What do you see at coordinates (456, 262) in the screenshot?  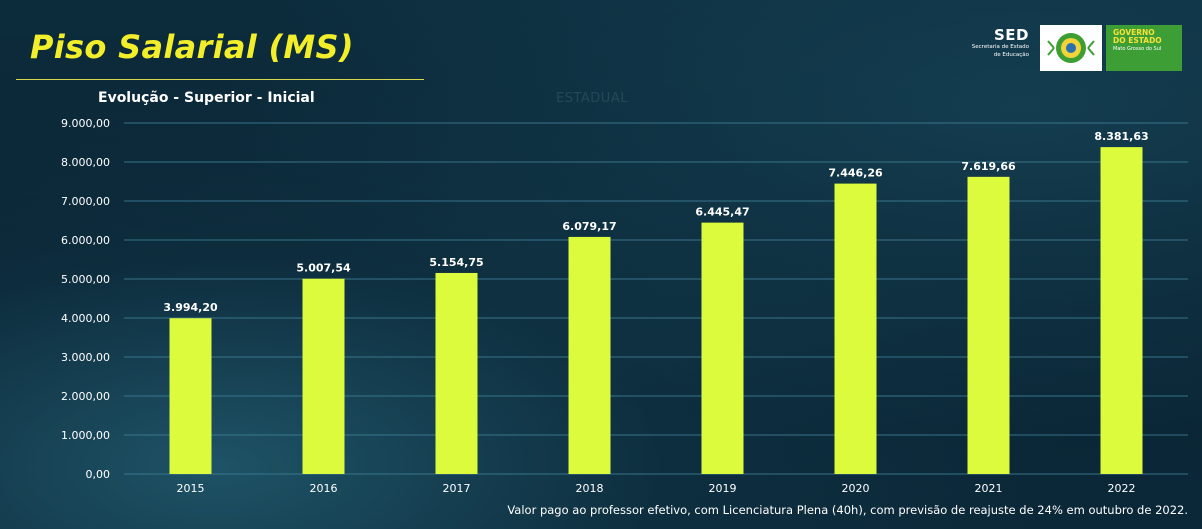 I see `data-label: 5.154,75` at bounding box center [456, 262].